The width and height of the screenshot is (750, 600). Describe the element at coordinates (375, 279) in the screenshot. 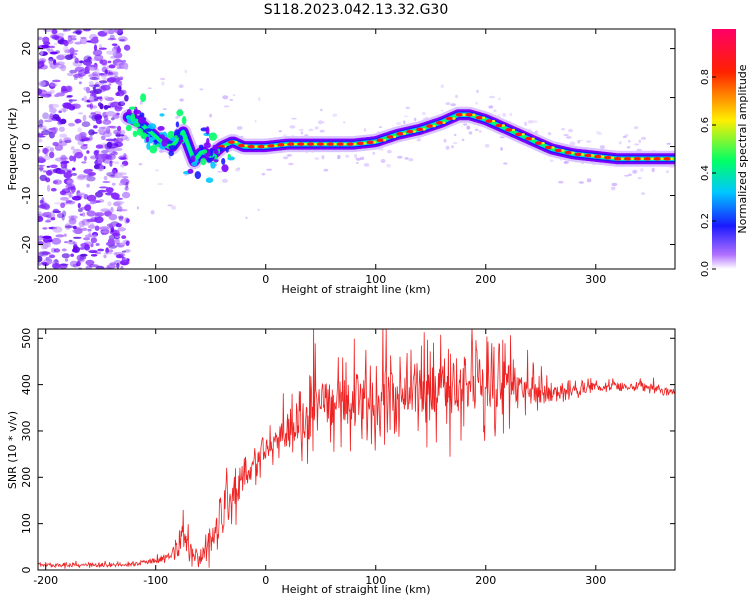

I see `x-tick-label: 100` at that location.